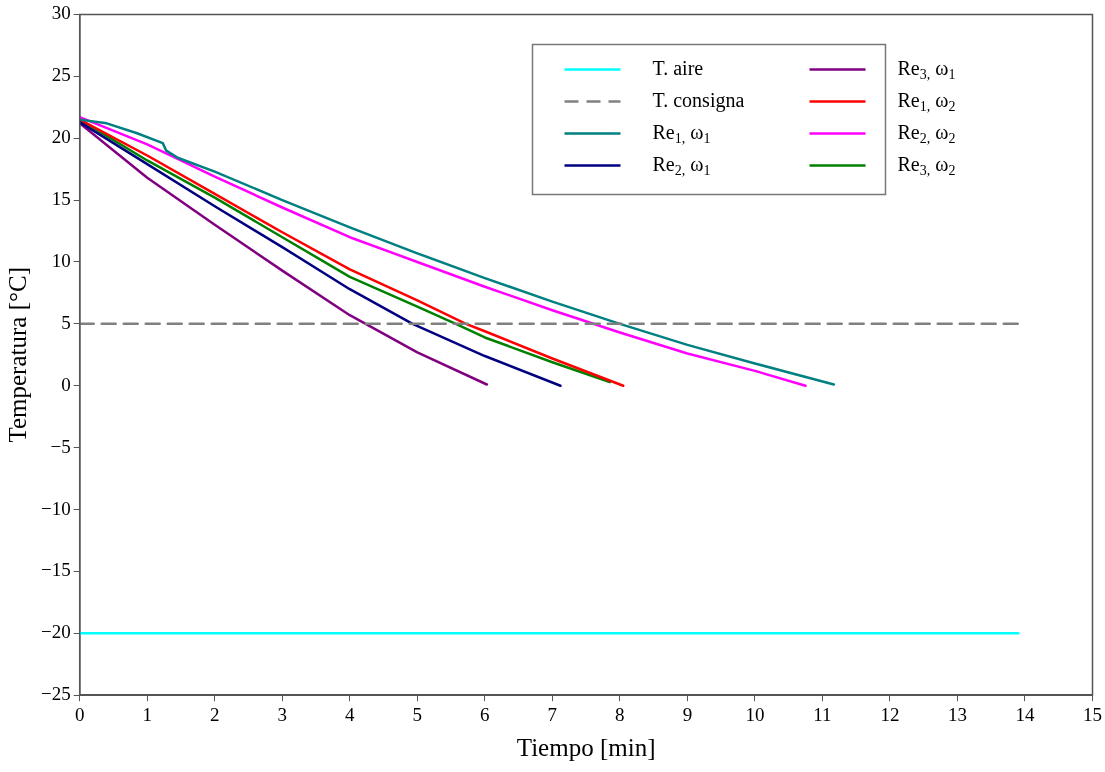 The width and height of the screenshot is (1105, 772). What do you see at coordinates (56, 694) in the screenshot?
I see `y-tick-label: −25` at bounding box center [56, 694].